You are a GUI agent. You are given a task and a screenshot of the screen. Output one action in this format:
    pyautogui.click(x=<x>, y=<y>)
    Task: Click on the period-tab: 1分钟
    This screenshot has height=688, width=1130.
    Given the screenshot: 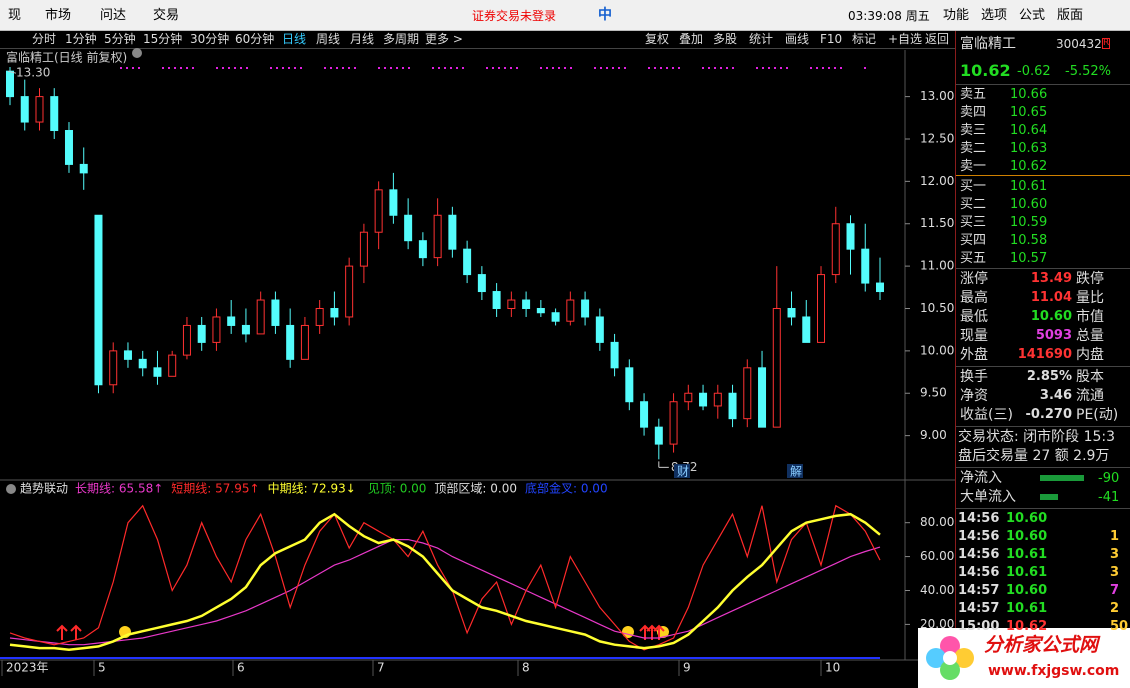 What is the action you would take?
    pyautogui.click(x=81, y=39)
    